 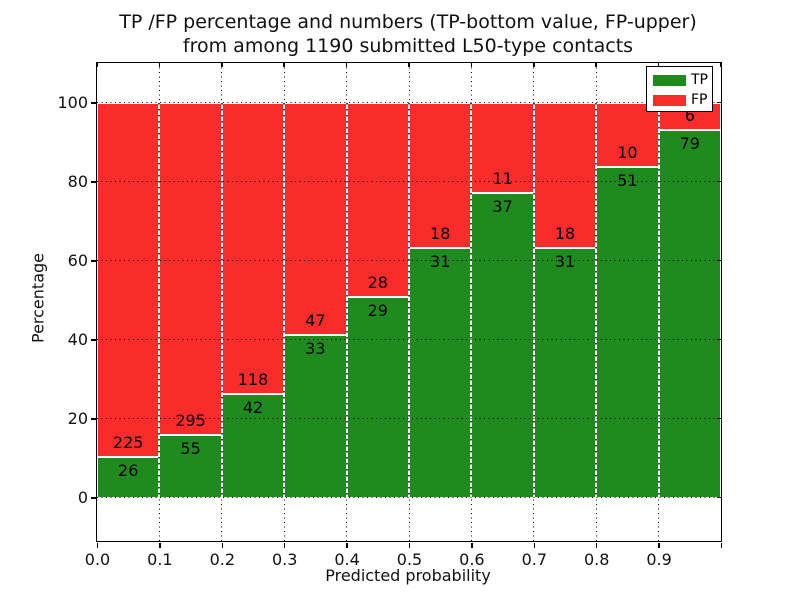 I want to click on x-tick-label: 0.0, so click(x=97, y=559).